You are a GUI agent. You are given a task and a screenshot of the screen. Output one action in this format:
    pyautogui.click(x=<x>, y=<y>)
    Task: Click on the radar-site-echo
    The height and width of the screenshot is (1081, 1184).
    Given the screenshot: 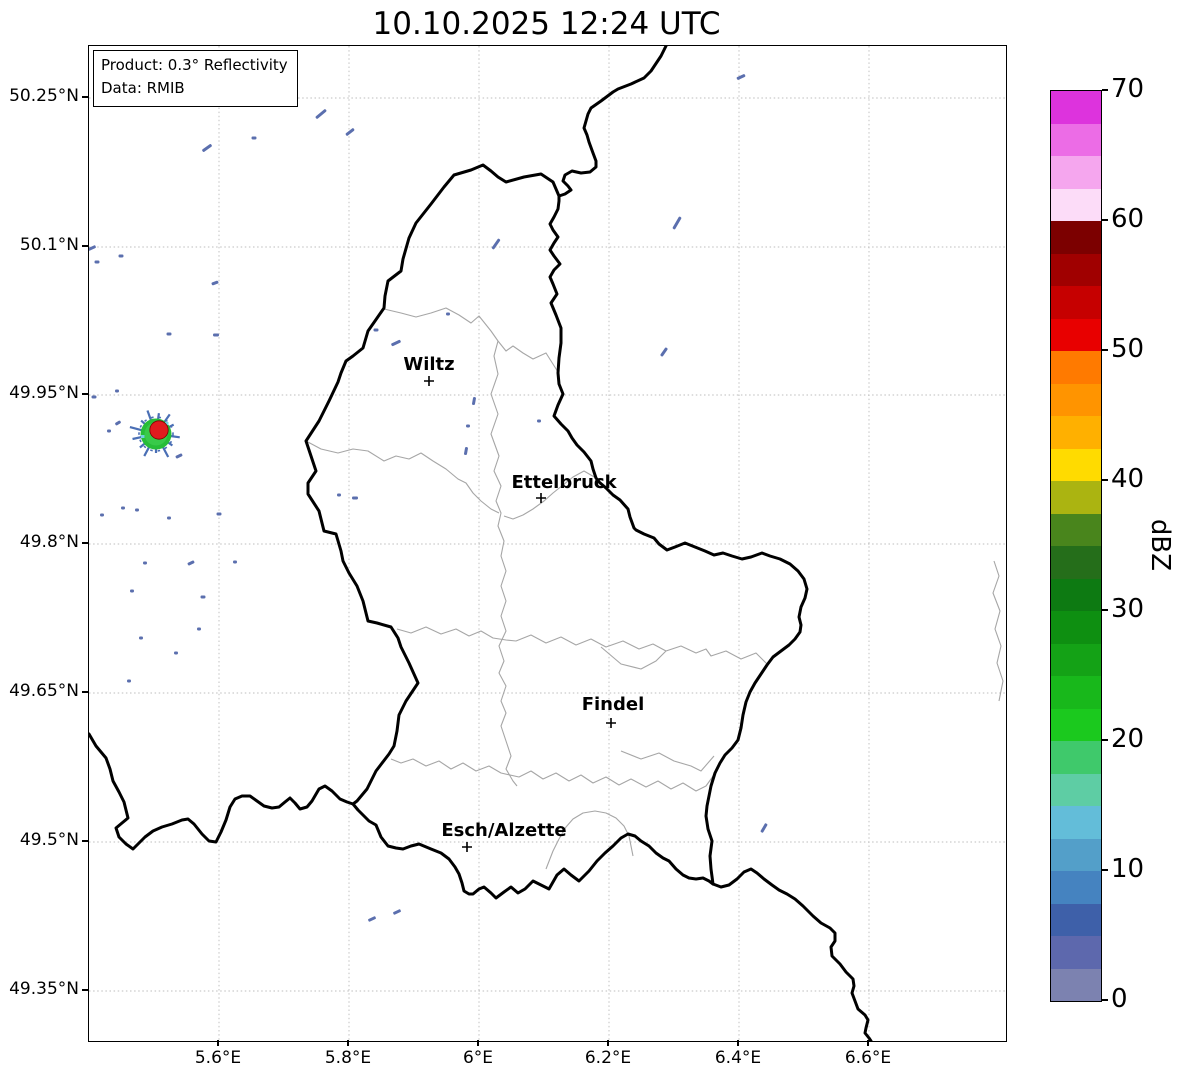 What is the action you would take?
    pyautogui.click(x=154, y=434)
    